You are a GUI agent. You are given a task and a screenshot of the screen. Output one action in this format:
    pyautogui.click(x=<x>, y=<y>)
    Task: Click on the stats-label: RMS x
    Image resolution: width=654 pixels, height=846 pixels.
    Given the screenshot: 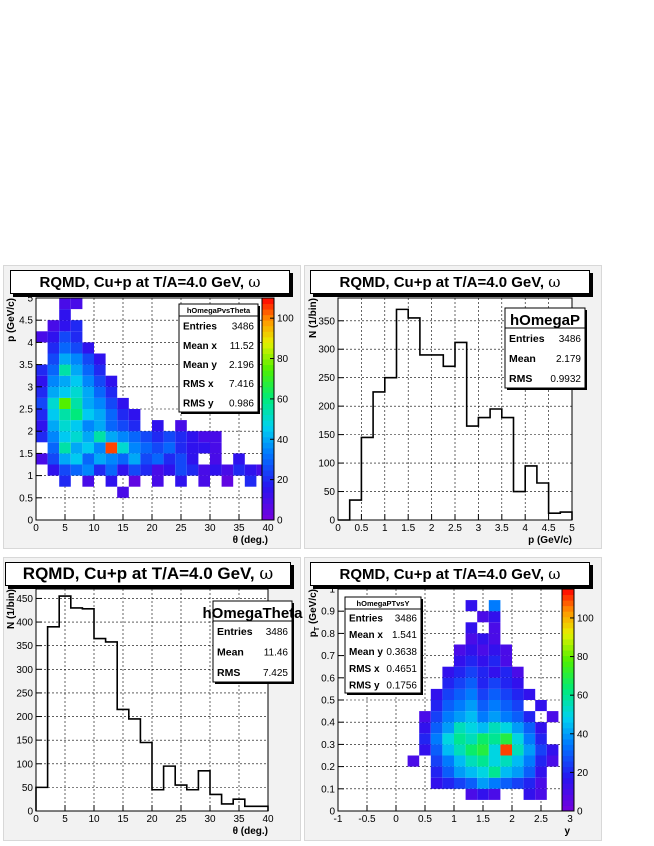 What is the action you would take?
    pyautogui.click(x=364, y=669)
    